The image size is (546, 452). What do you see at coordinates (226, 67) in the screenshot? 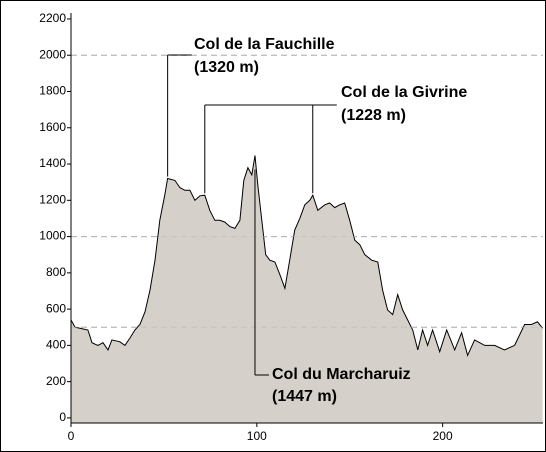
I see `annotation-label: (1320 m)` at bounding box center [226, 67].